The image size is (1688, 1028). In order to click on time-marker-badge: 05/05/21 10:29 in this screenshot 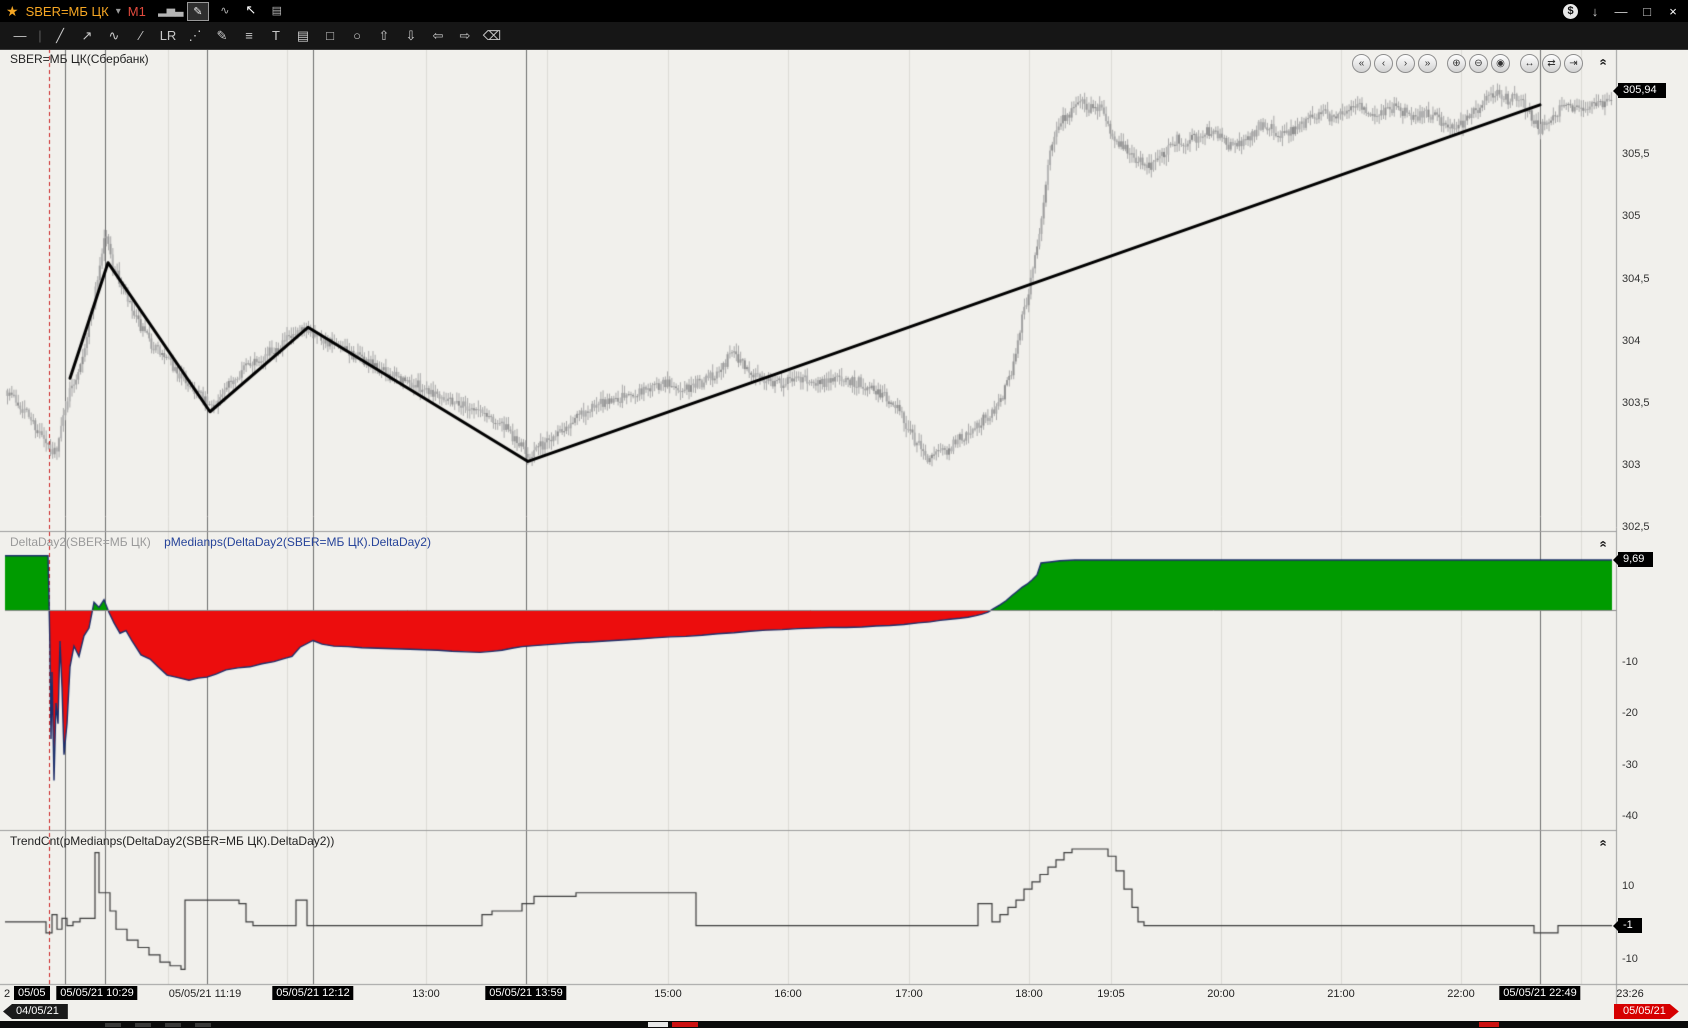, I will do `click(97, 993)`.